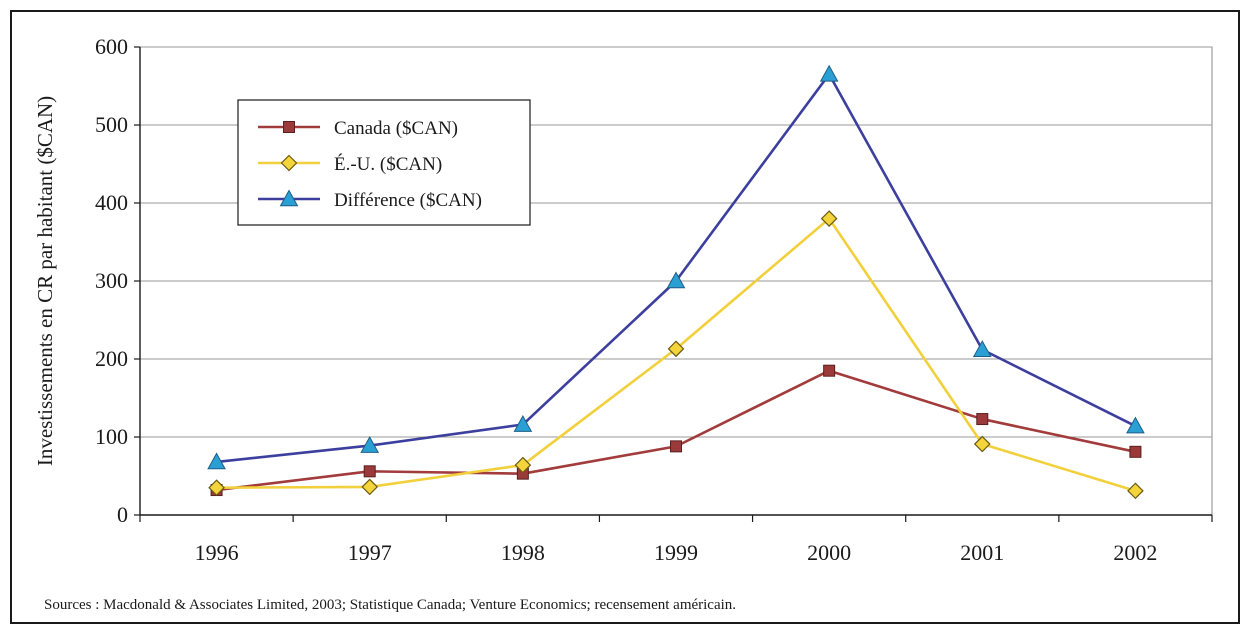  Describe the element at coordinates (111, 124) in the screenshot. I see `y-tick-label: 500` at that location.